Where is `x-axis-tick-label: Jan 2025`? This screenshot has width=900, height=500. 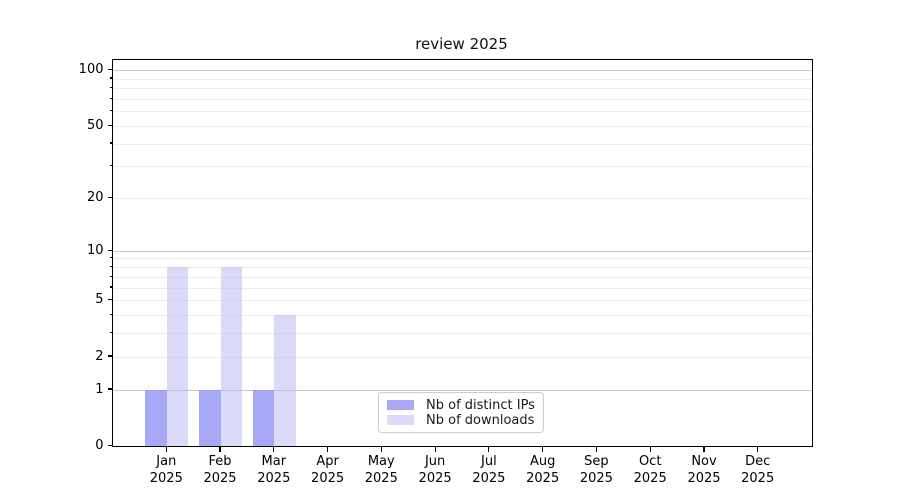
x-axis-tick-label: Jan 2025 is located at coordinates (166, 469).